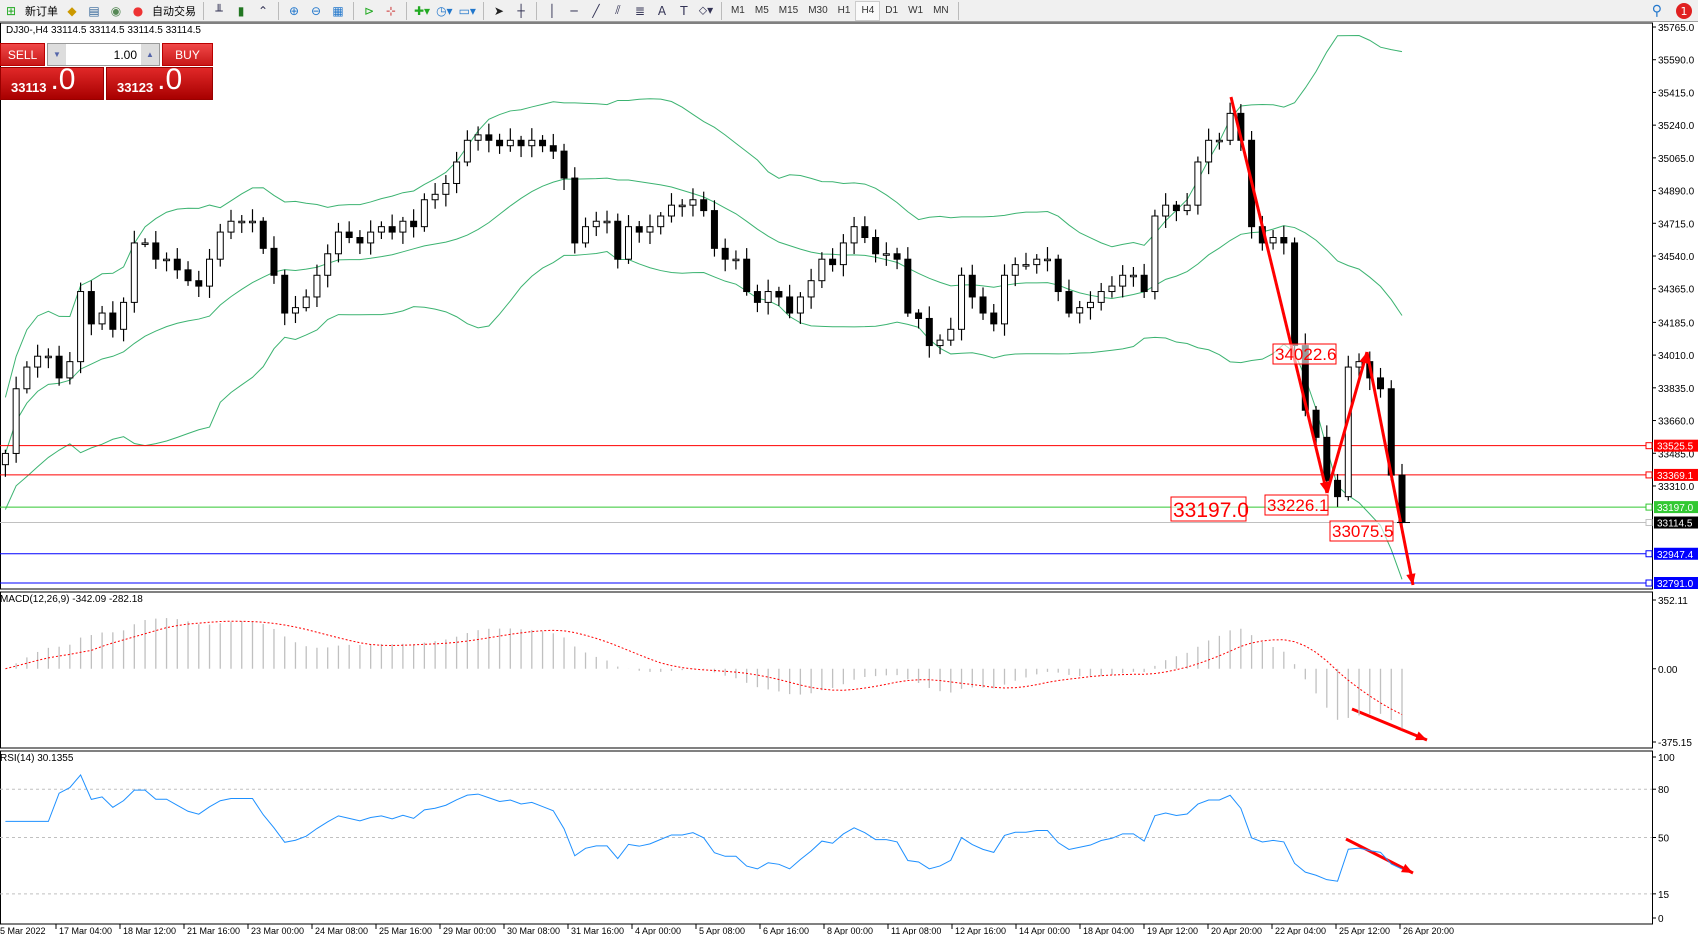  I want to click on timeframe-m1: M1, so click(737, 10).